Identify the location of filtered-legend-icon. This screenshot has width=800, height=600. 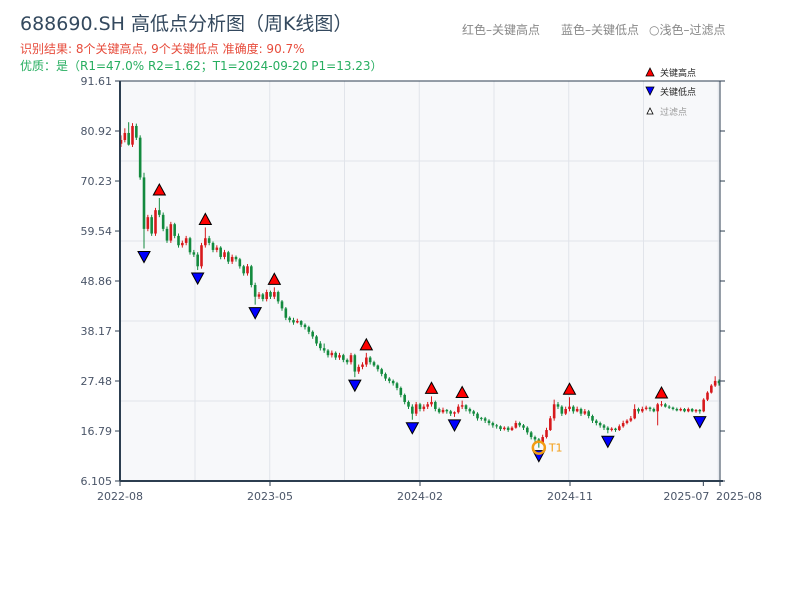
(650, 111).